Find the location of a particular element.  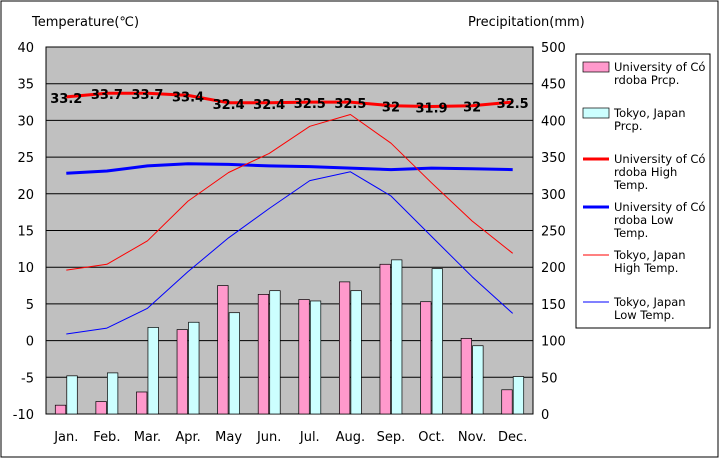

cordoba-high-temp-line is located at coordinates (289, 99).